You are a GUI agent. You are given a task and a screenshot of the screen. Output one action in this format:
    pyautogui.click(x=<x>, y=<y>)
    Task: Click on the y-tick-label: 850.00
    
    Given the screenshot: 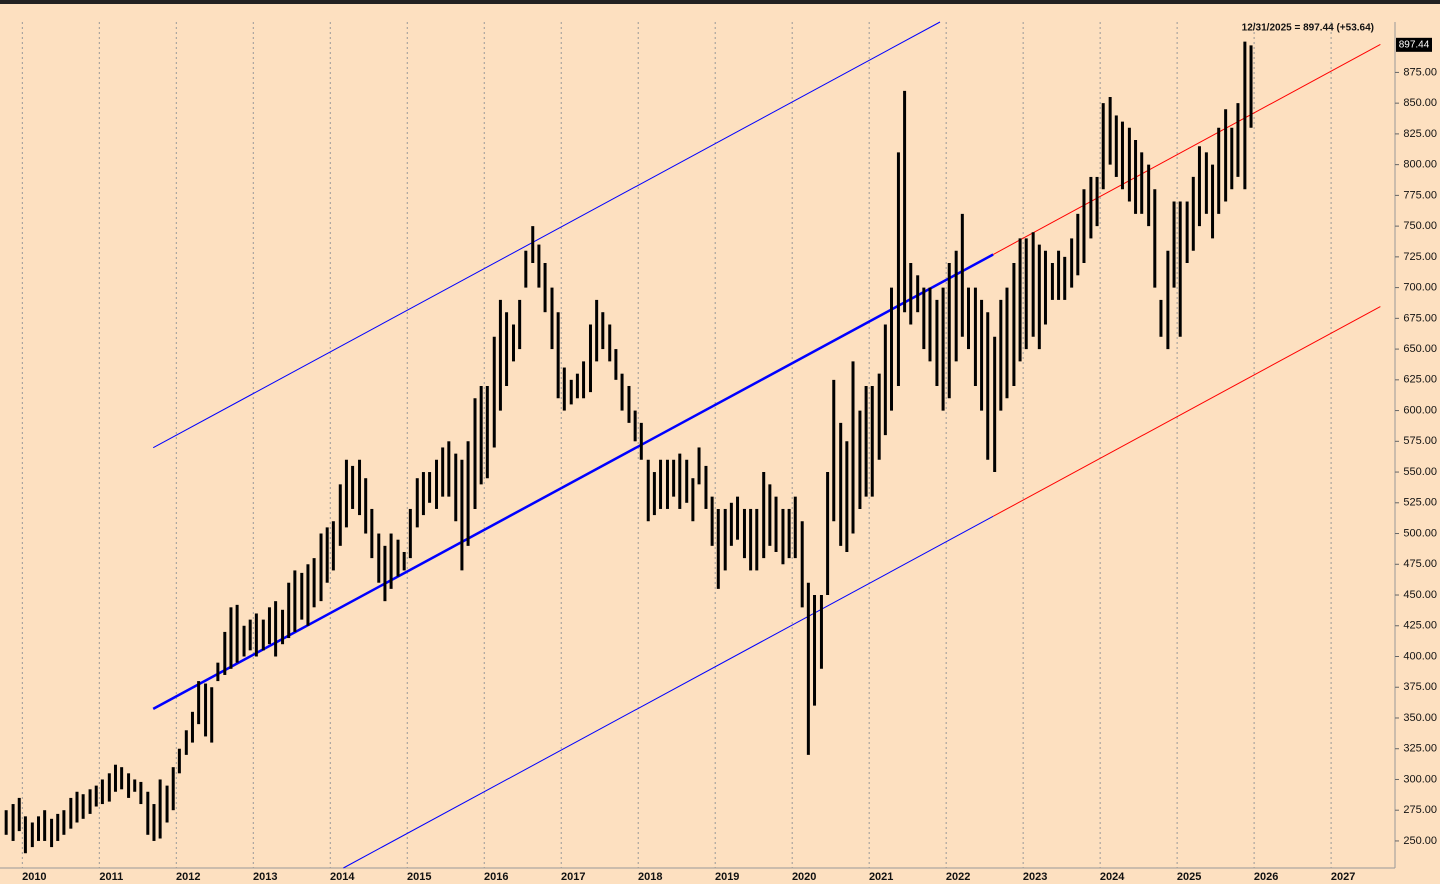 What is the action you would take?
    pyautogui.click(x=1420, y=103)
    